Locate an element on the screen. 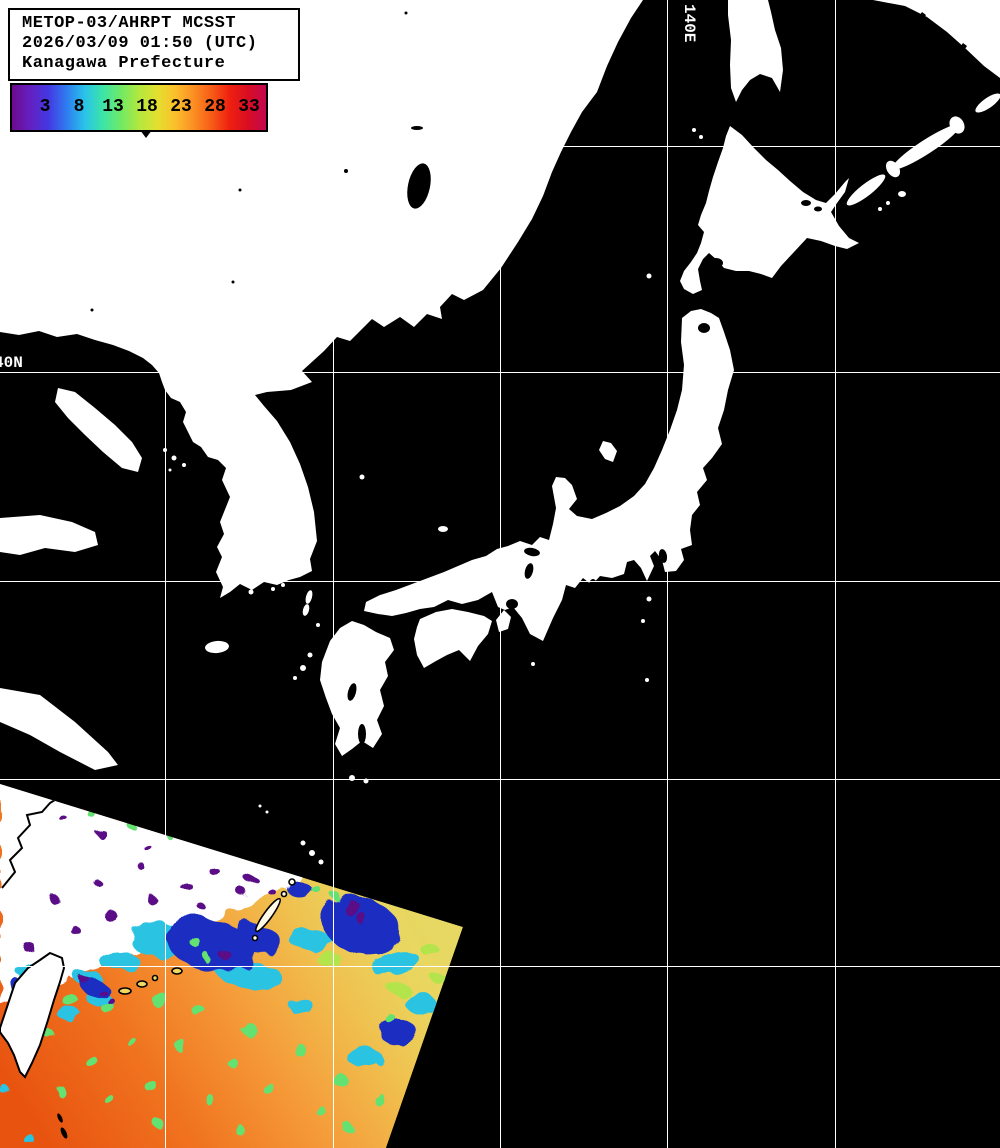  liaodong-peninsula is located at coordinates (98, 430).